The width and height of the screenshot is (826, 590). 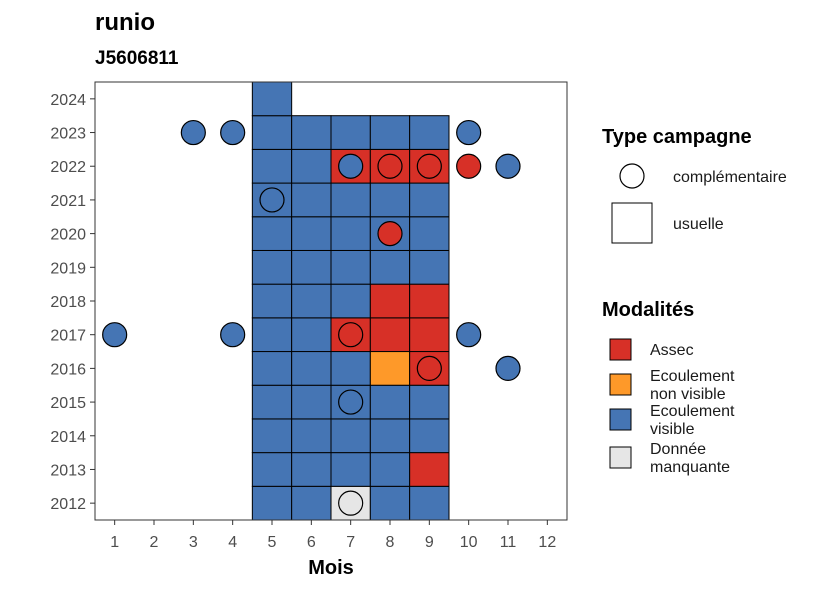 What do you see at coordinates (648, 310) in the screenshot?
I see `legend-modalites-title: Modalités` at bounding box center [648, 310].